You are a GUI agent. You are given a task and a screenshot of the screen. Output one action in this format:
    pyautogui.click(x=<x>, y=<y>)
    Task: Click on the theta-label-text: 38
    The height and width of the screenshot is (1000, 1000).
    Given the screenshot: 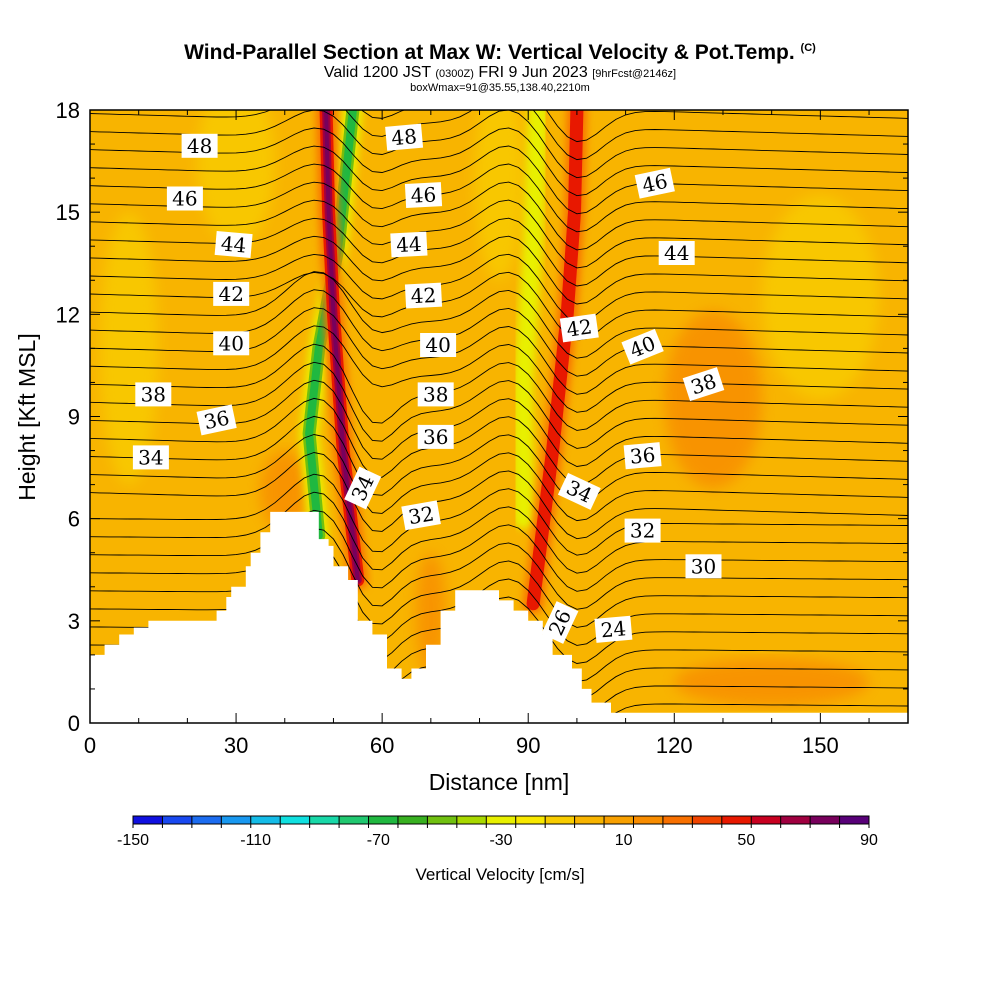 What is the action you would take?
    pyautogui.click(x=435, y=394)
    